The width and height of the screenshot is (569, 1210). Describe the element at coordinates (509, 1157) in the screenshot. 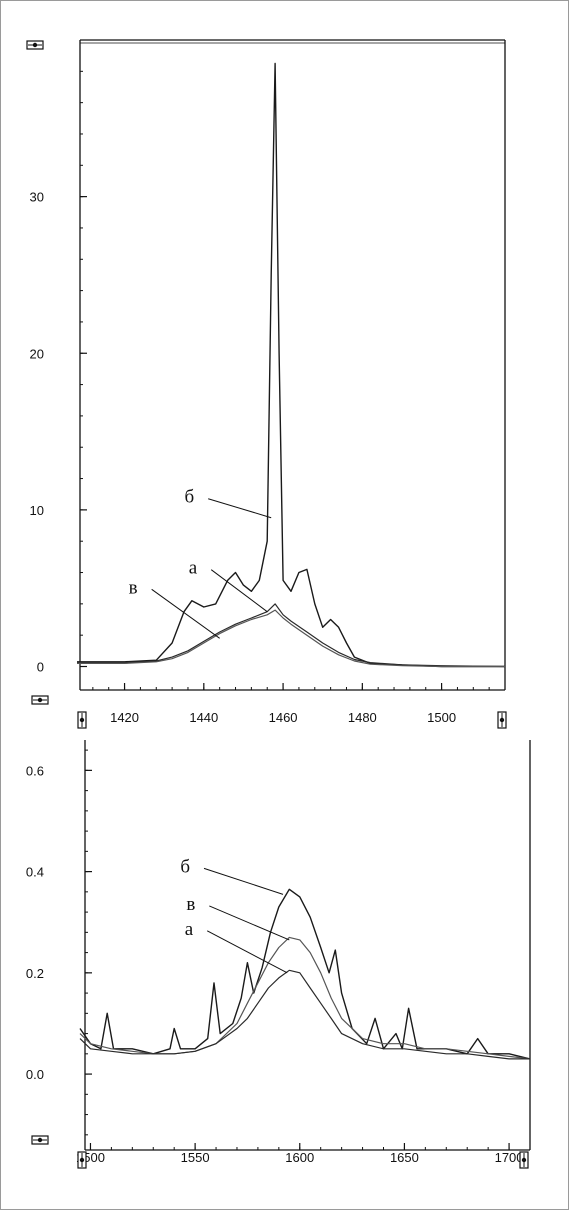

I see `x-tick-label: 1700` at that location.